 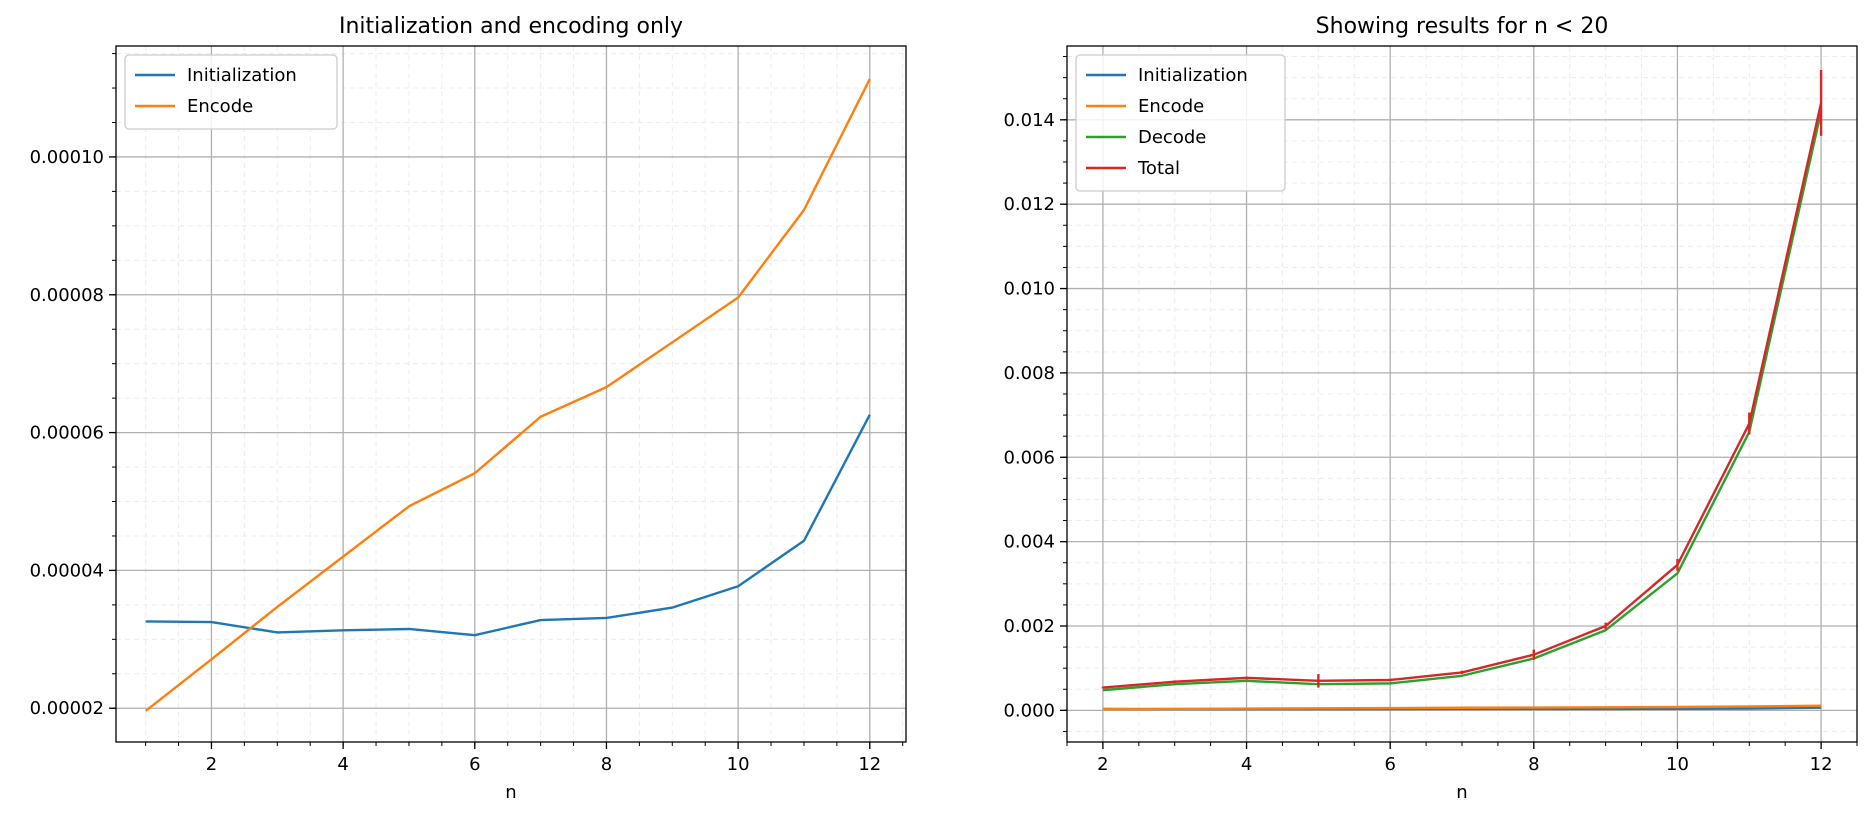 What do you see at coordinates (1462, 26) in the screenshot?
I see `chart-title: Showing results for n < 20` at bounding box center [1462, 26].